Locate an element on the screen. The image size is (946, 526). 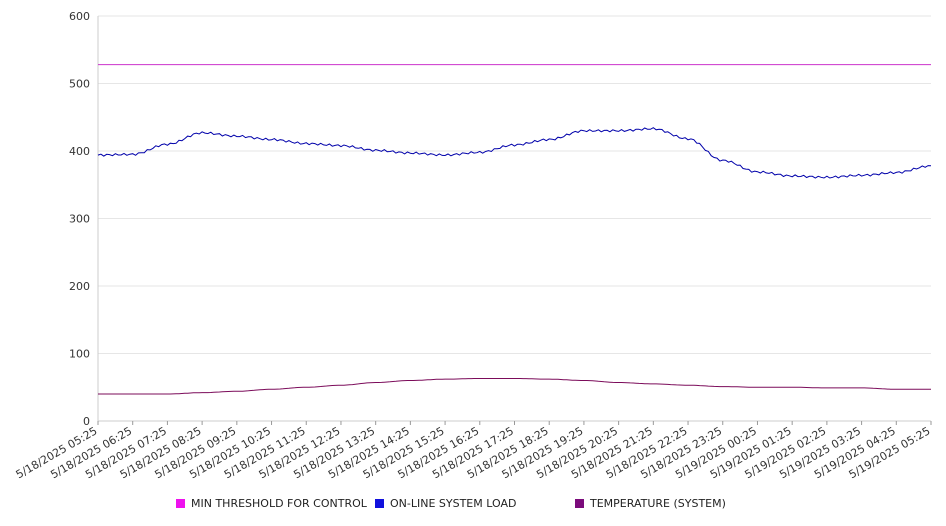
legend-item-min-threshold: MIN THRESHOLD FOR CONTROL is located at coordinates (271, 503).